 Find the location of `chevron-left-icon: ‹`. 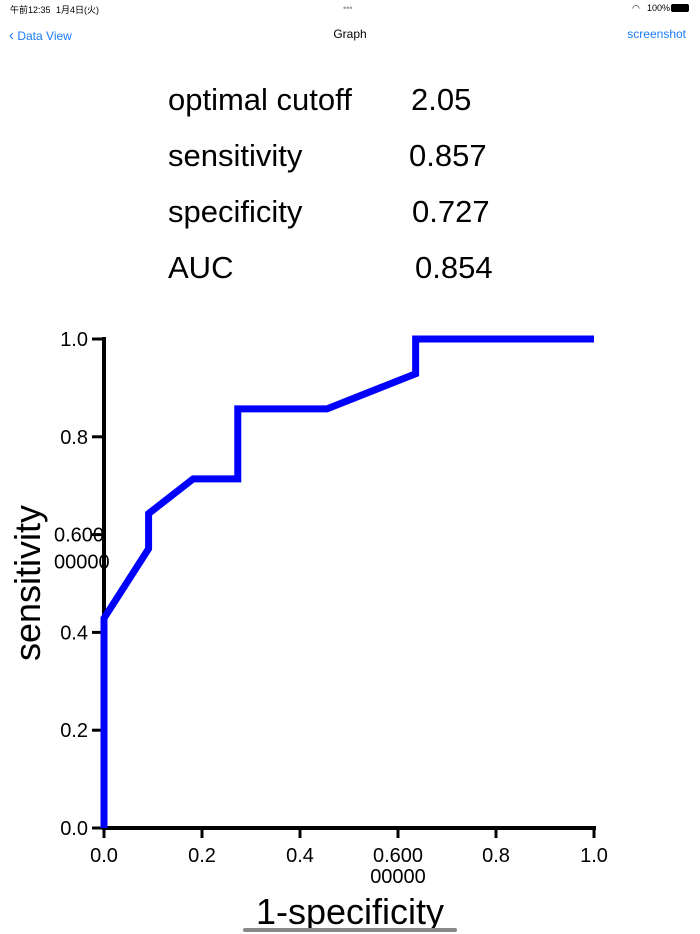

chevron-left-icon: ‹ is located at coordinates (11, 35).